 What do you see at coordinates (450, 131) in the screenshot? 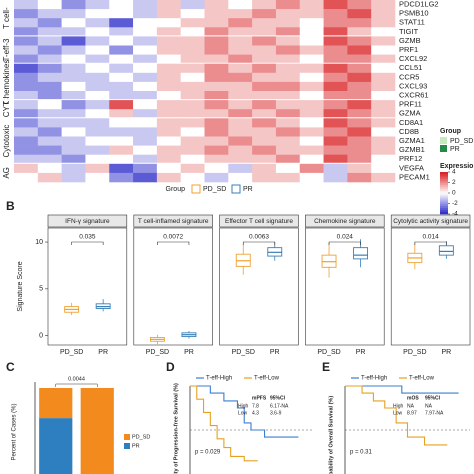
I see `legend-title: Group` at bounding box center [450, 131].